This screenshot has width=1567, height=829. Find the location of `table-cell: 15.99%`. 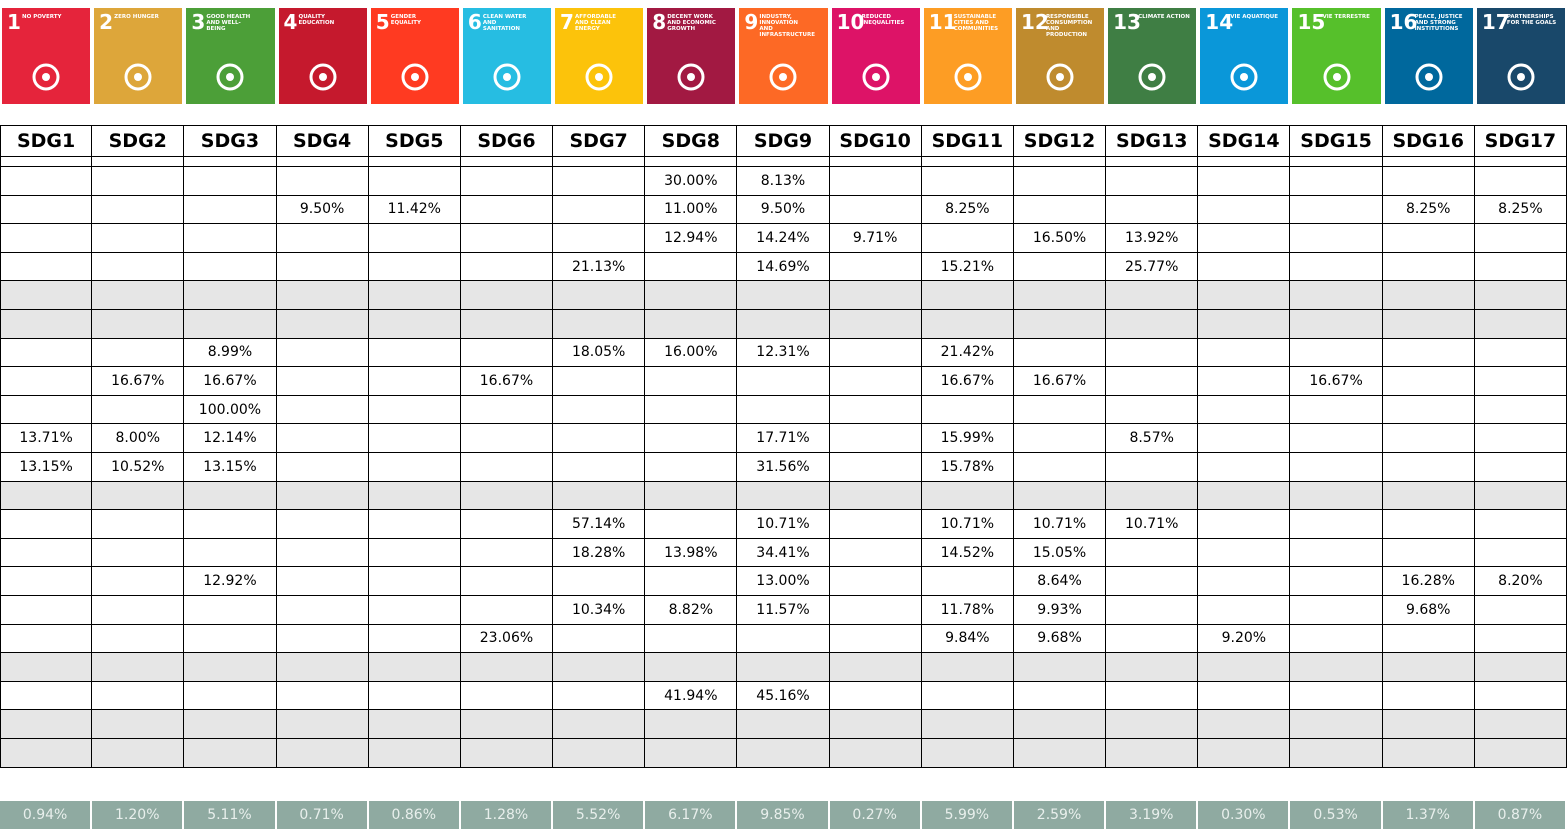

table-cell: 15.99% is located at coordinates (967, 438).